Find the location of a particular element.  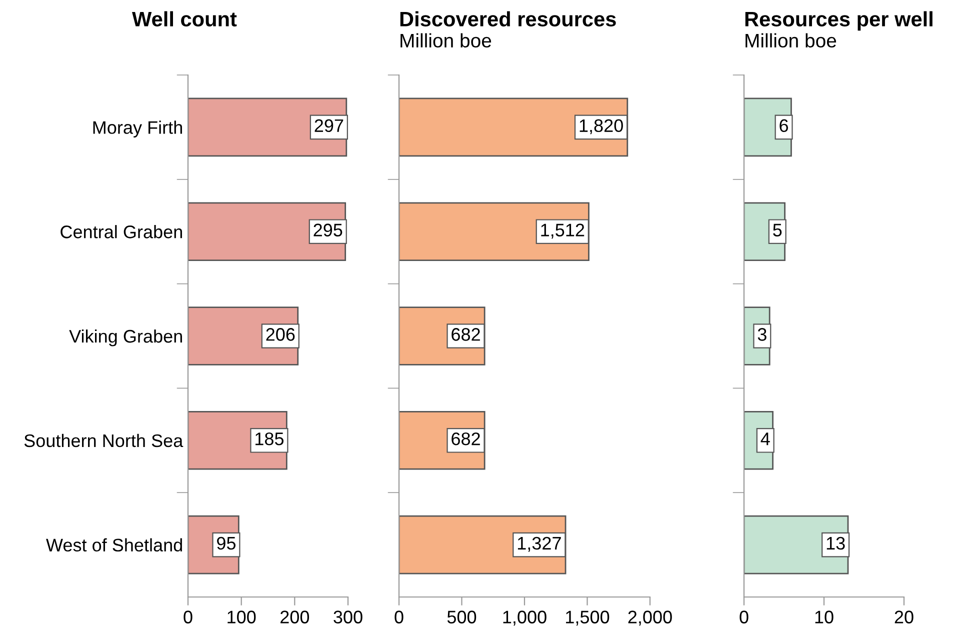

x-tick-label: 100 is located at coordinates (242, 617).